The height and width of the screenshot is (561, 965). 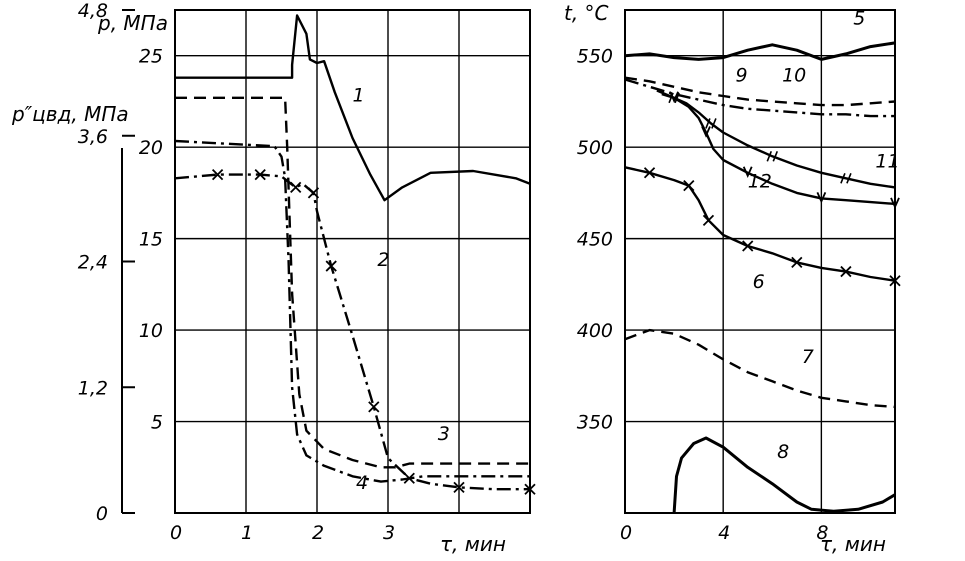 I want to click on right-annotations: 5 6 7 8 9 10 11 12, so click(x=817, y=235).